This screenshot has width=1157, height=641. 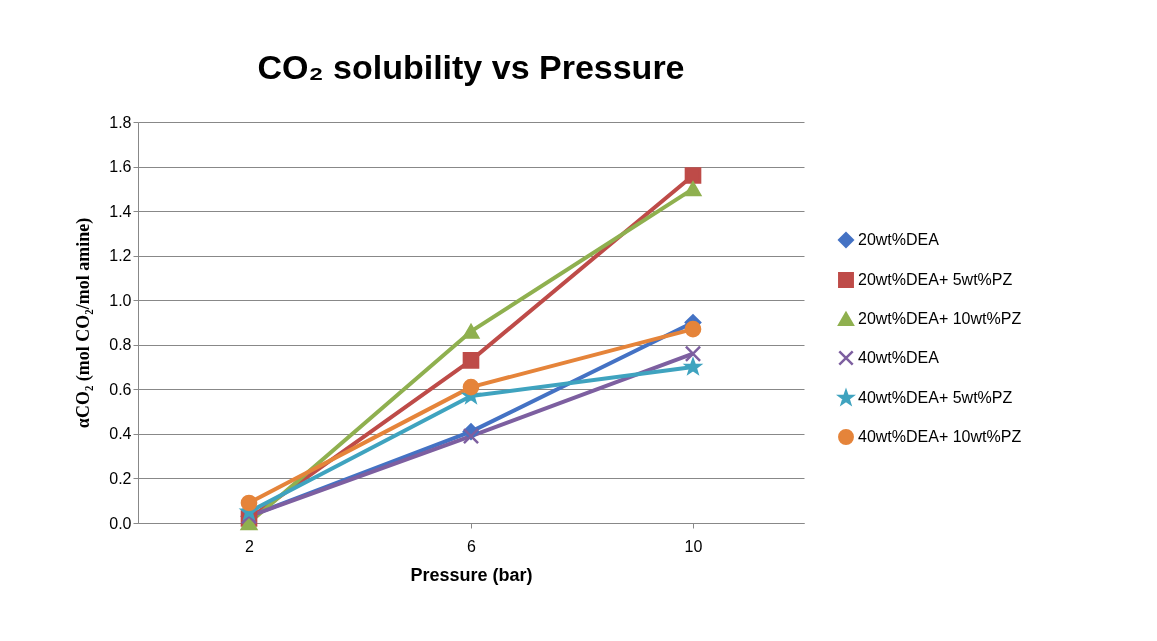 I want to click on legend-label: 40wt%DEA+ 5wt%PZ, so click(x=935, y=397).